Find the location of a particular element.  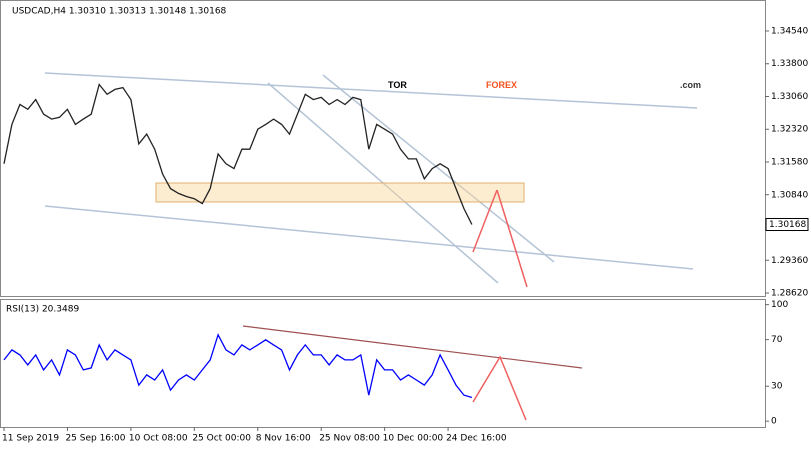

y-tick-label: 100 is located at coordinates (779, 305).